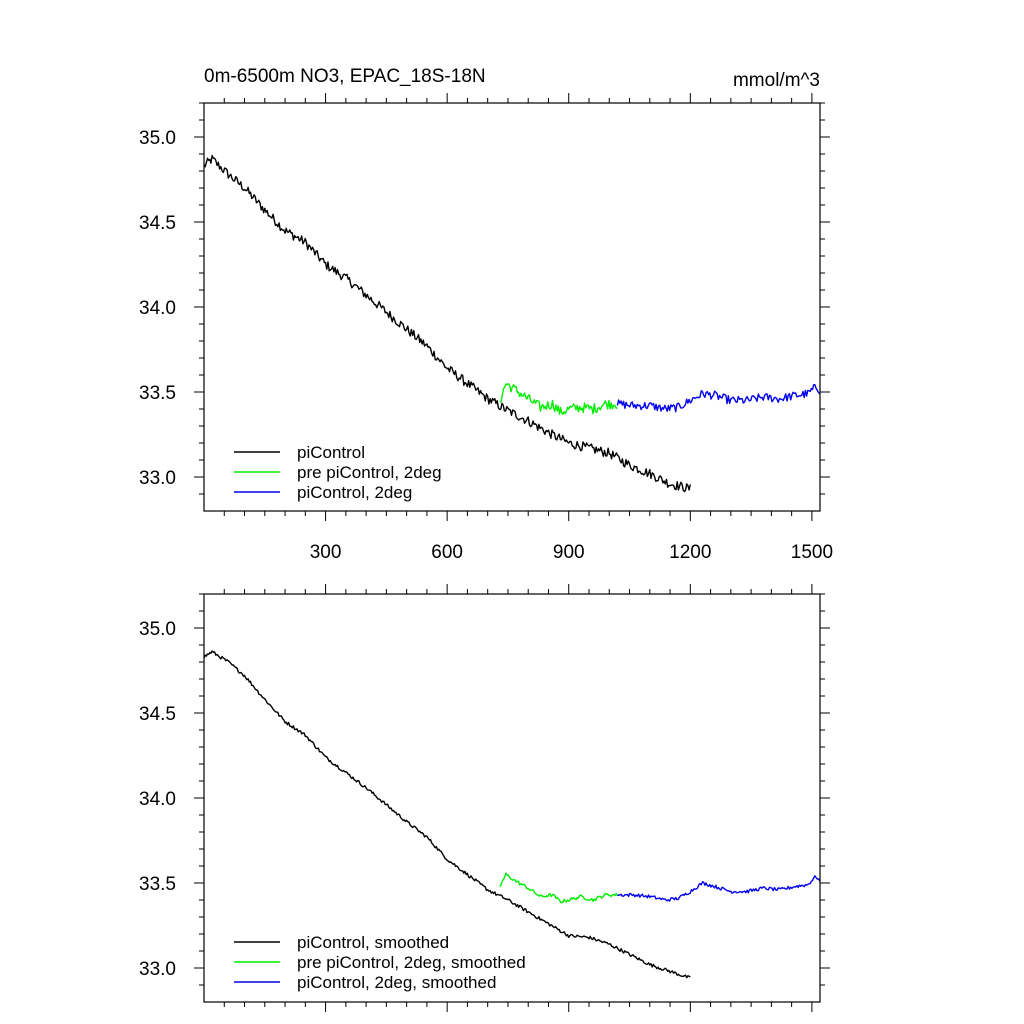  Describe the element at coordinates (326, 552) in the screenshot. I see `x-tick-label: 300` at that location.